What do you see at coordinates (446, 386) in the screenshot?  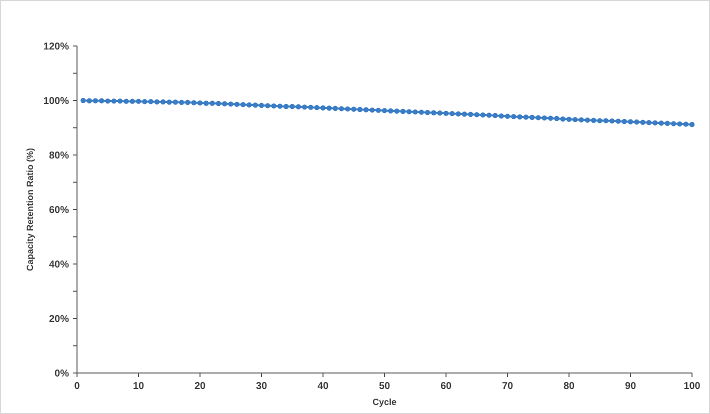 I see `x-tick-label: 60` at bounding box center [446, 386].